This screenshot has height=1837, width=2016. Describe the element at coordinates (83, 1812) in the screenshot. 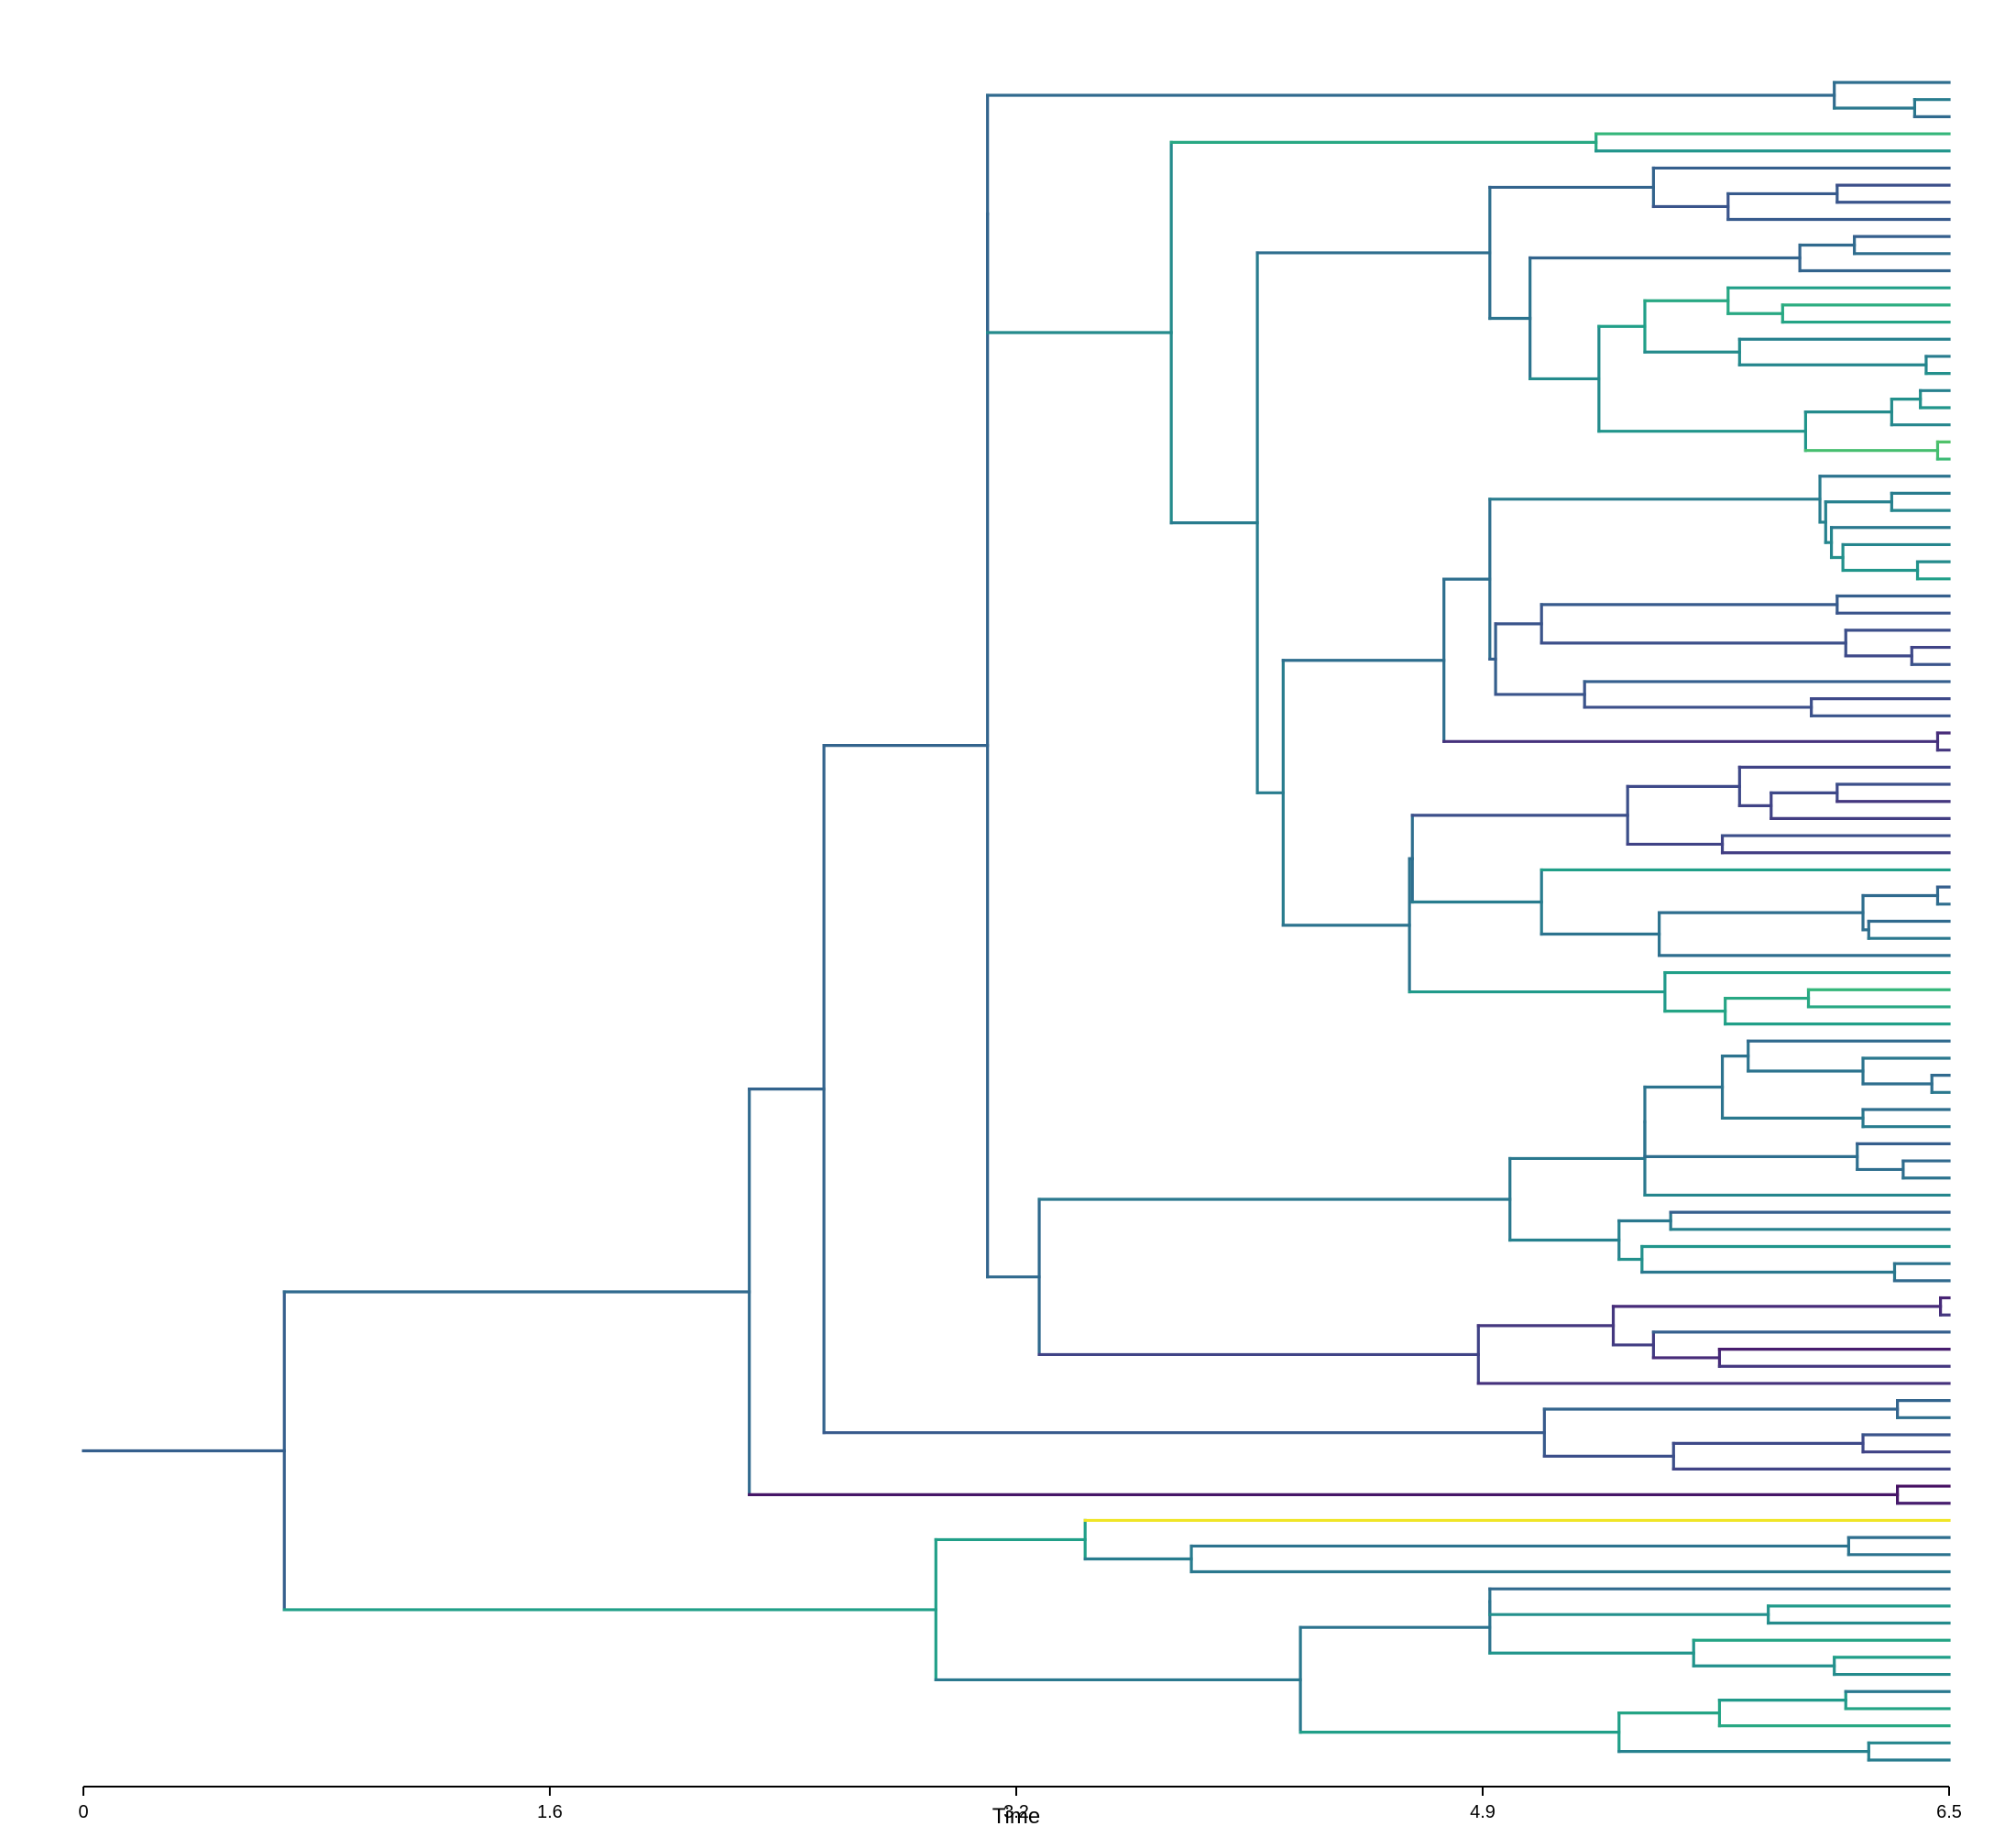

I see `x-tick-label: 0` at that location.